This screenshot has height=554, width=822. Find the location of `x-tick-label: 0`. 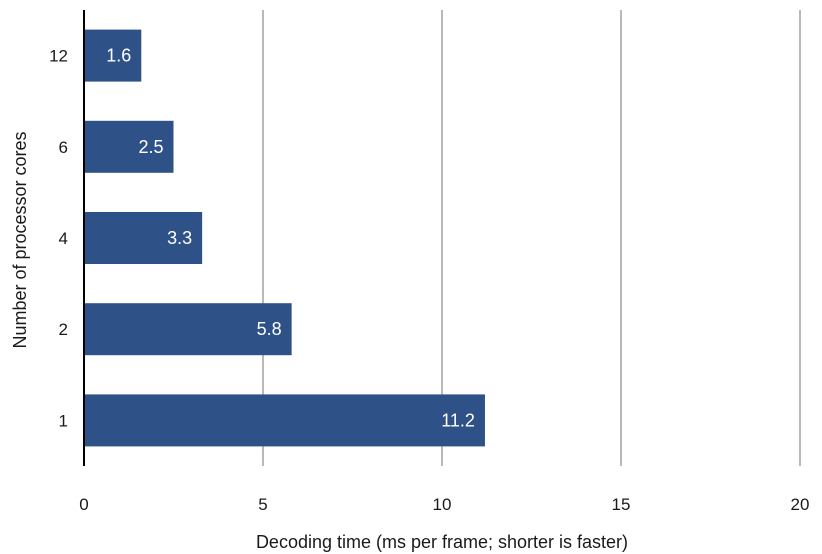

x-tick-label: 0 is located at coordinates (83, 504).